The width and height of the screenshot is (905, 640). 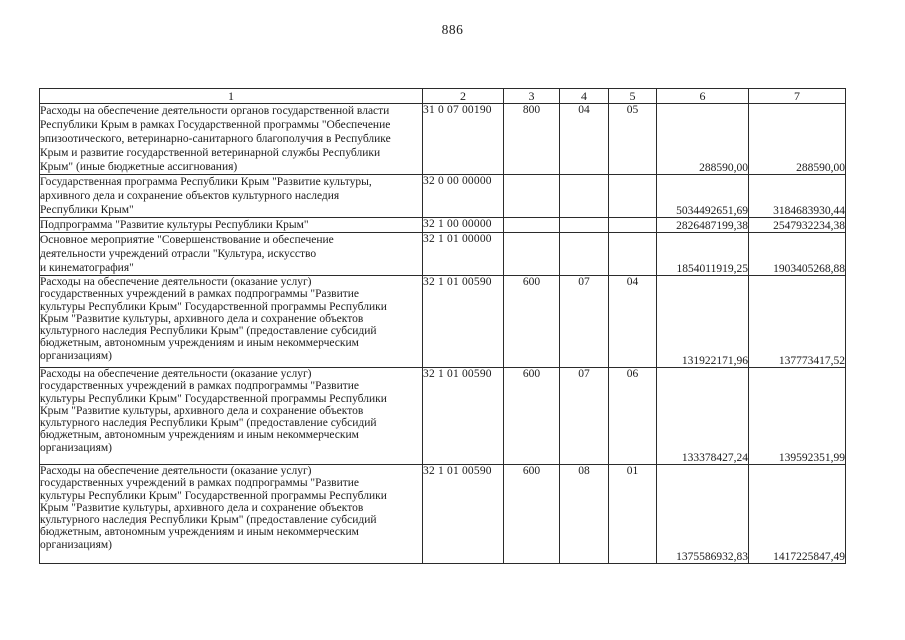 What do you see at coordinates (797, 96) in the screenshot?
I see `column-header-7: 7` at bounding box center [797, 96].